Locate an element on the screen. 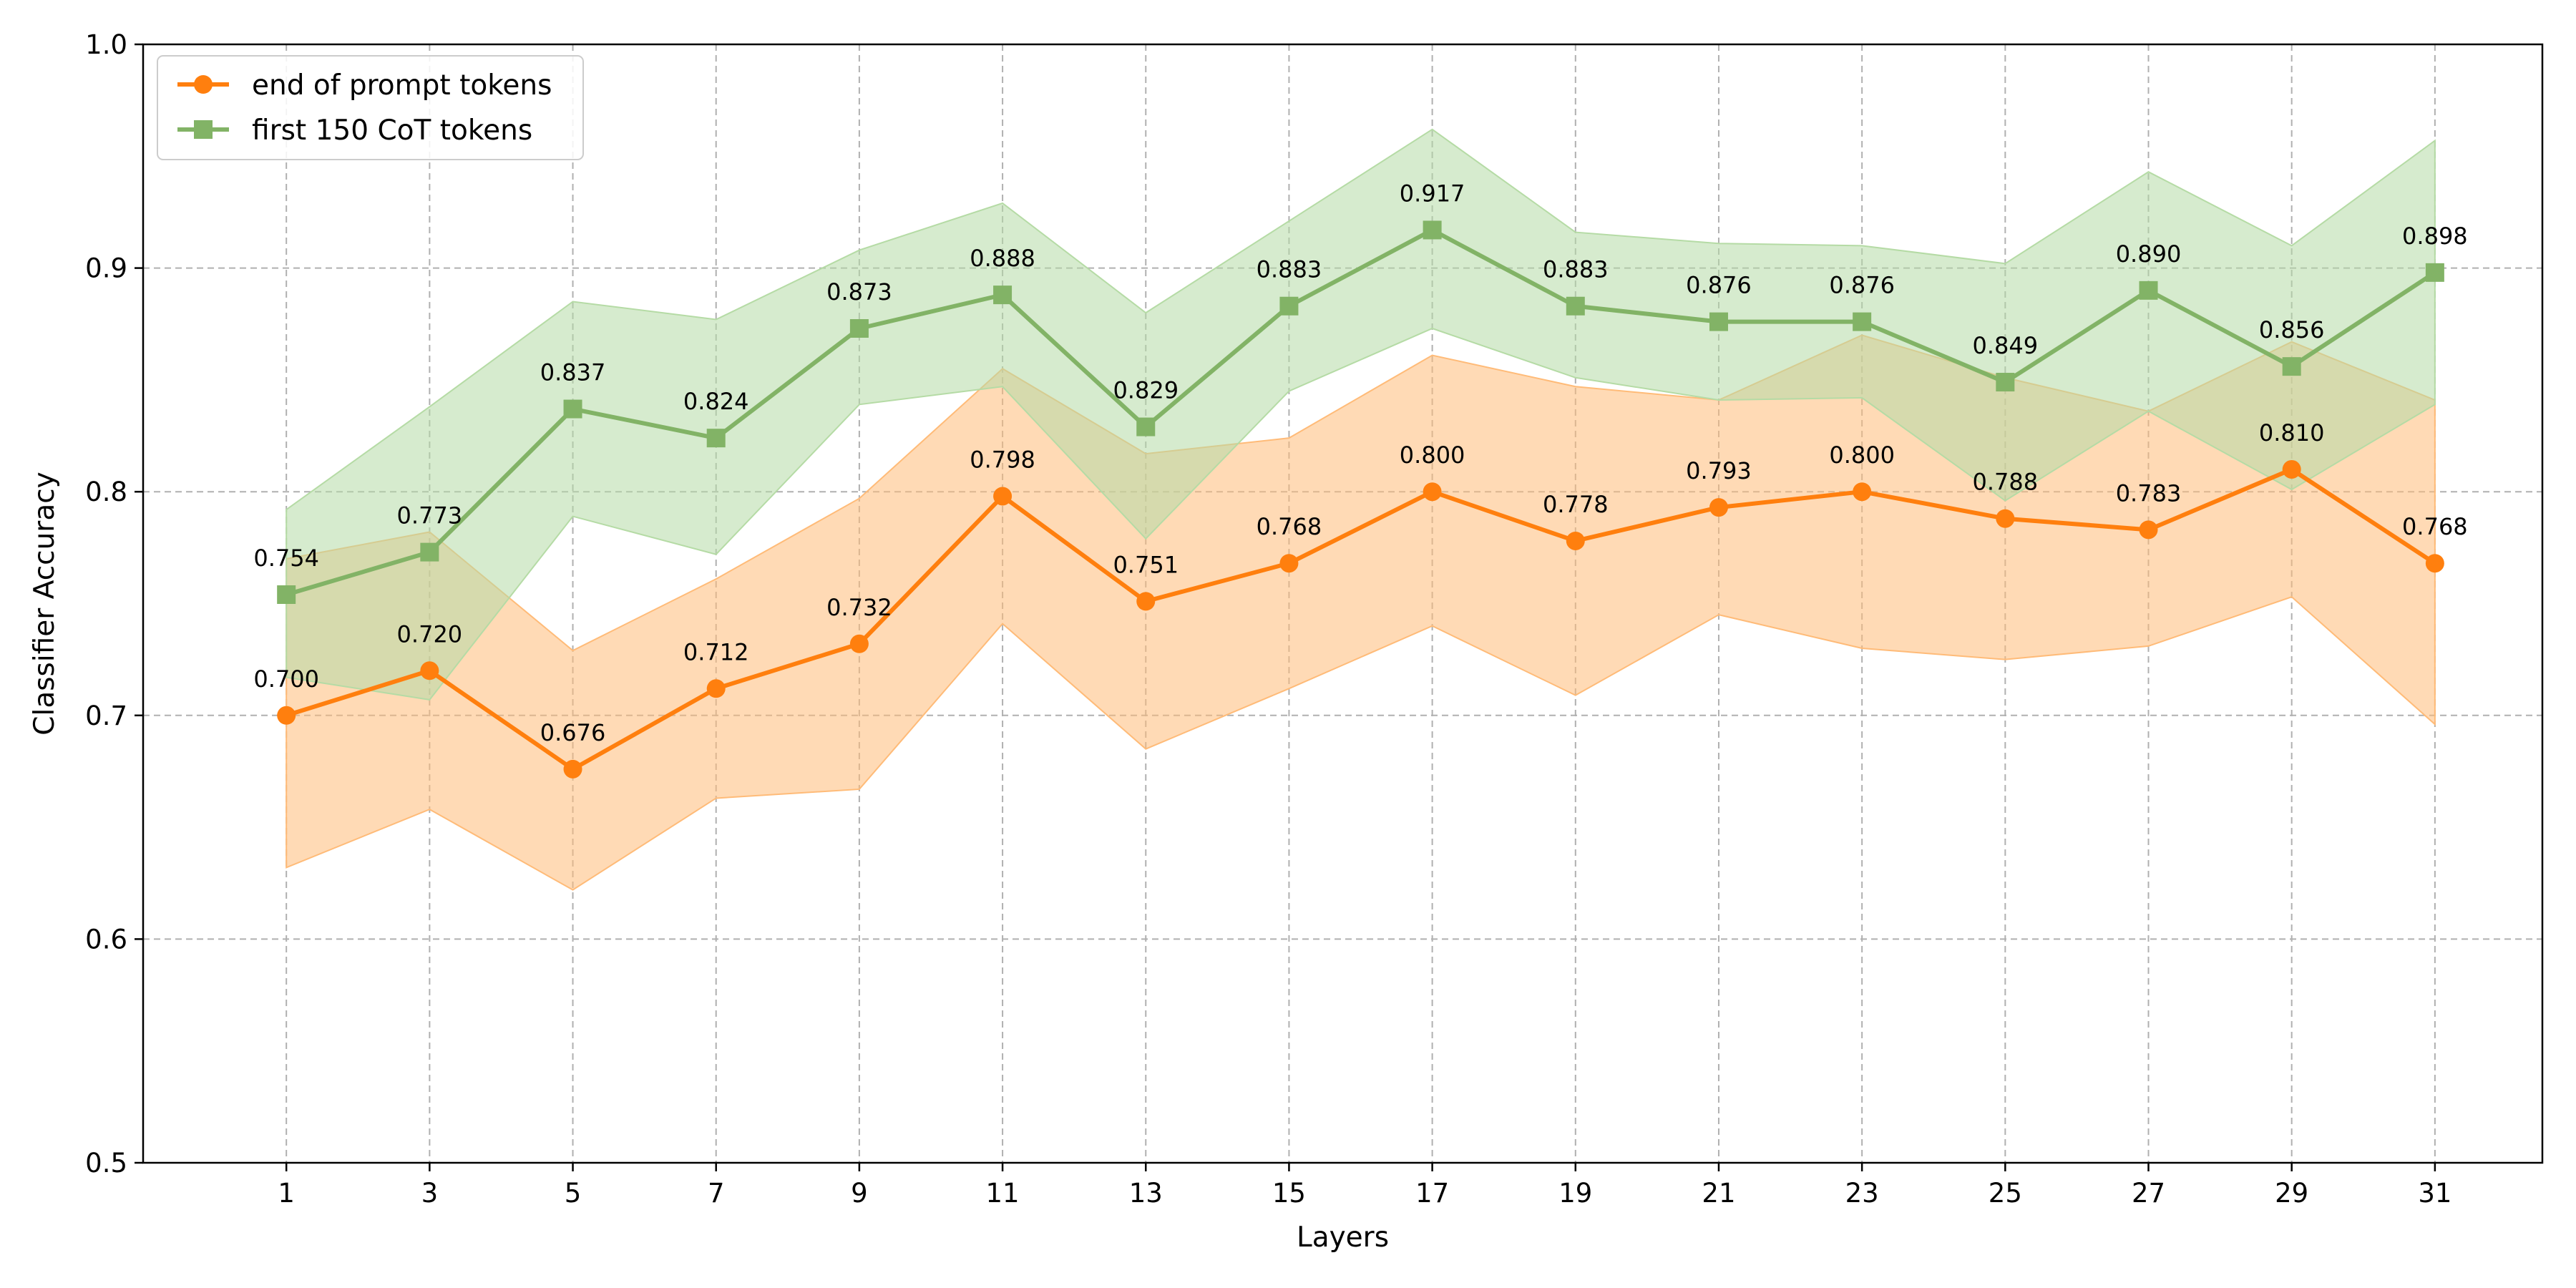 The width and height of the screenshot is (2576, 1288). x-tick-label: 7 is located at coordinates (716, 1193).